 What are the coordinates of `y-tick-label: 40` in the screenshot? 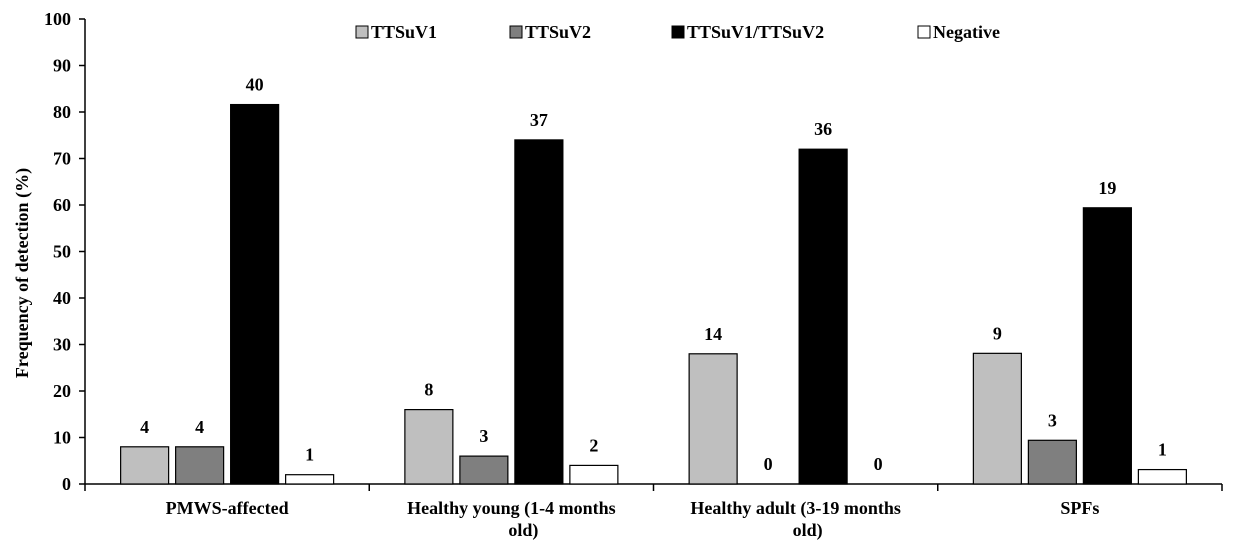 It's located at (62, 298).